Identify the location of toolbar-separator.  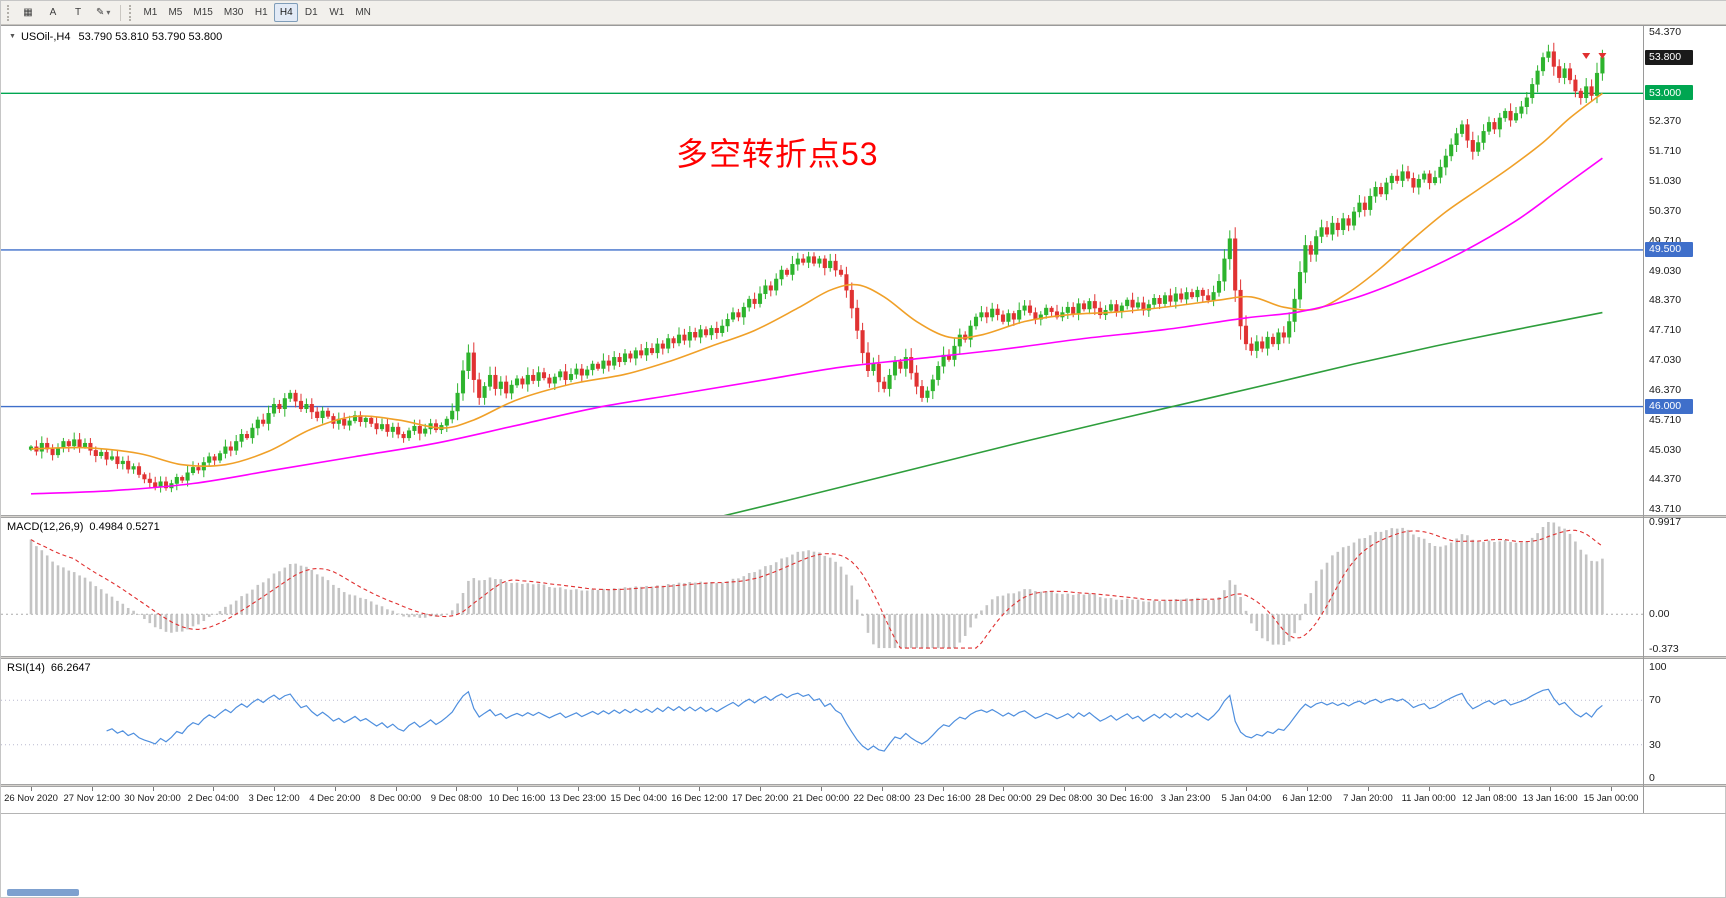
(121, 12).